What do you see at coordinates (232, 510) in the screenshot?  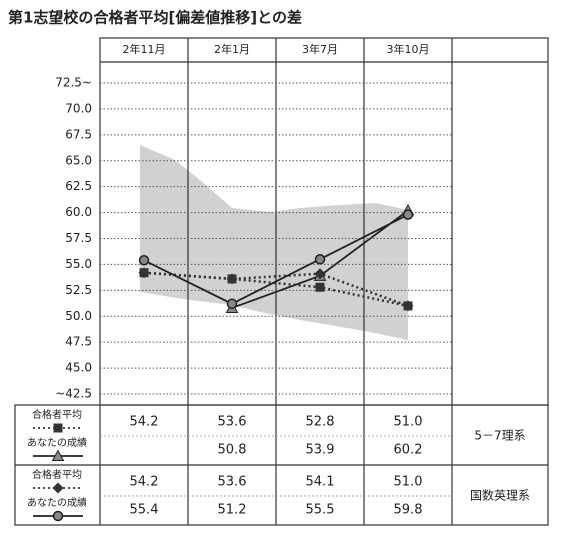 I see `table-value: 51.2` at bounding box center [232, 510].